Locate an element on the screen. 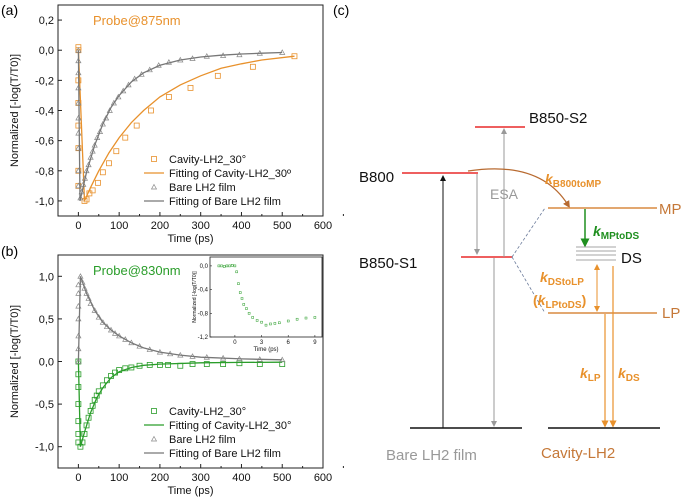 Image resolution: width=685 pixels, height=499 pixels. rate-b800-to-mp: kB800toMP is located at coordinates (573, 180).